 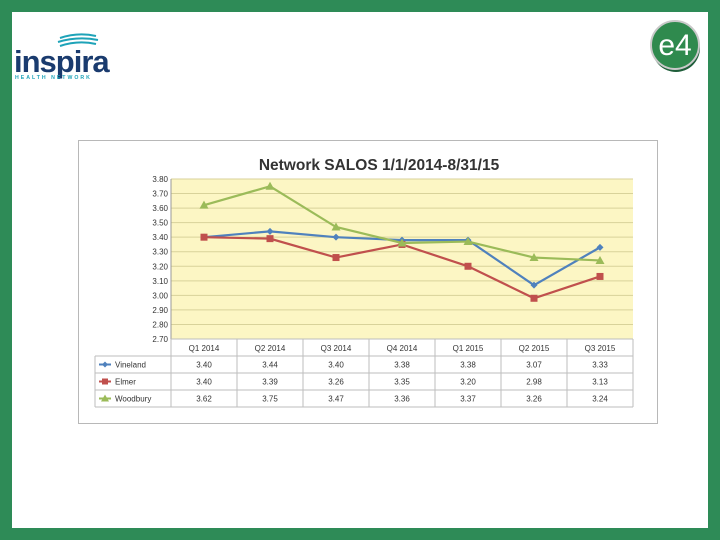 I want to click on logo-tagline: HEALTH NETWORK, so click(x=53, y=78).